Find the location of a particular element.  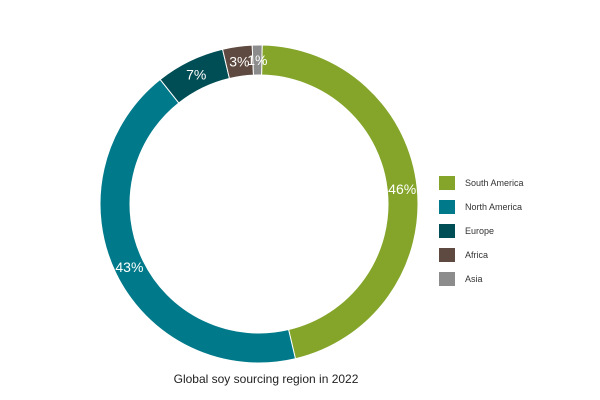

legend-swatch-south-america is located at coordinates (447, 183).